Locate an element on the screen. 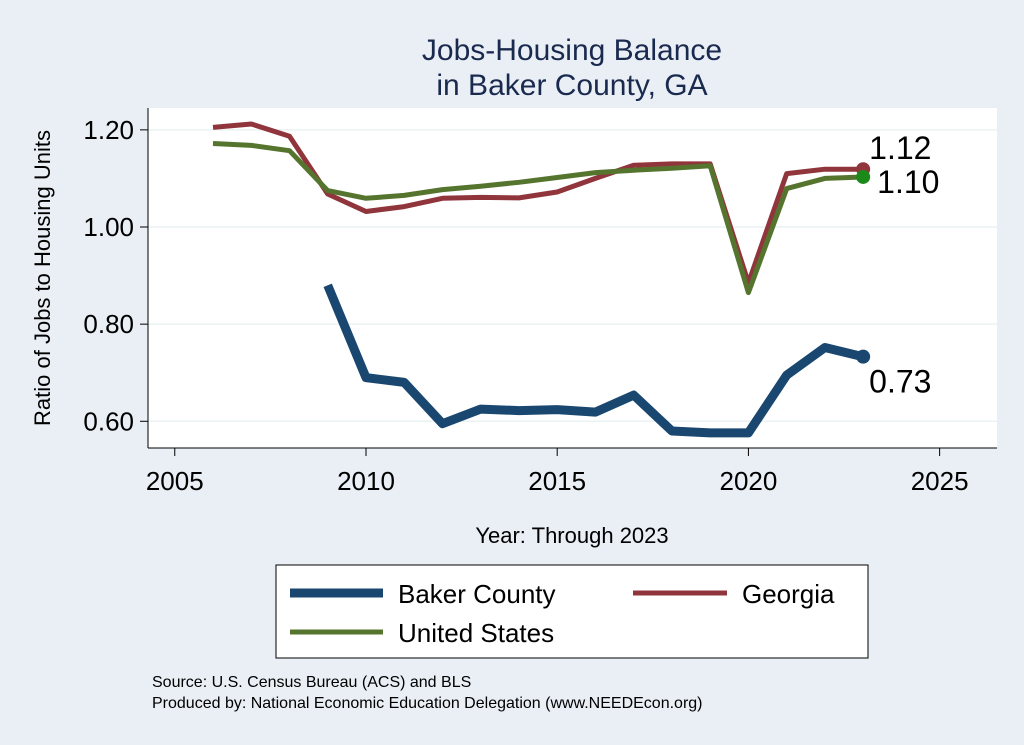  chart-title-line-1: Jobs-Housing Balance is located at coordinates (572, 50).